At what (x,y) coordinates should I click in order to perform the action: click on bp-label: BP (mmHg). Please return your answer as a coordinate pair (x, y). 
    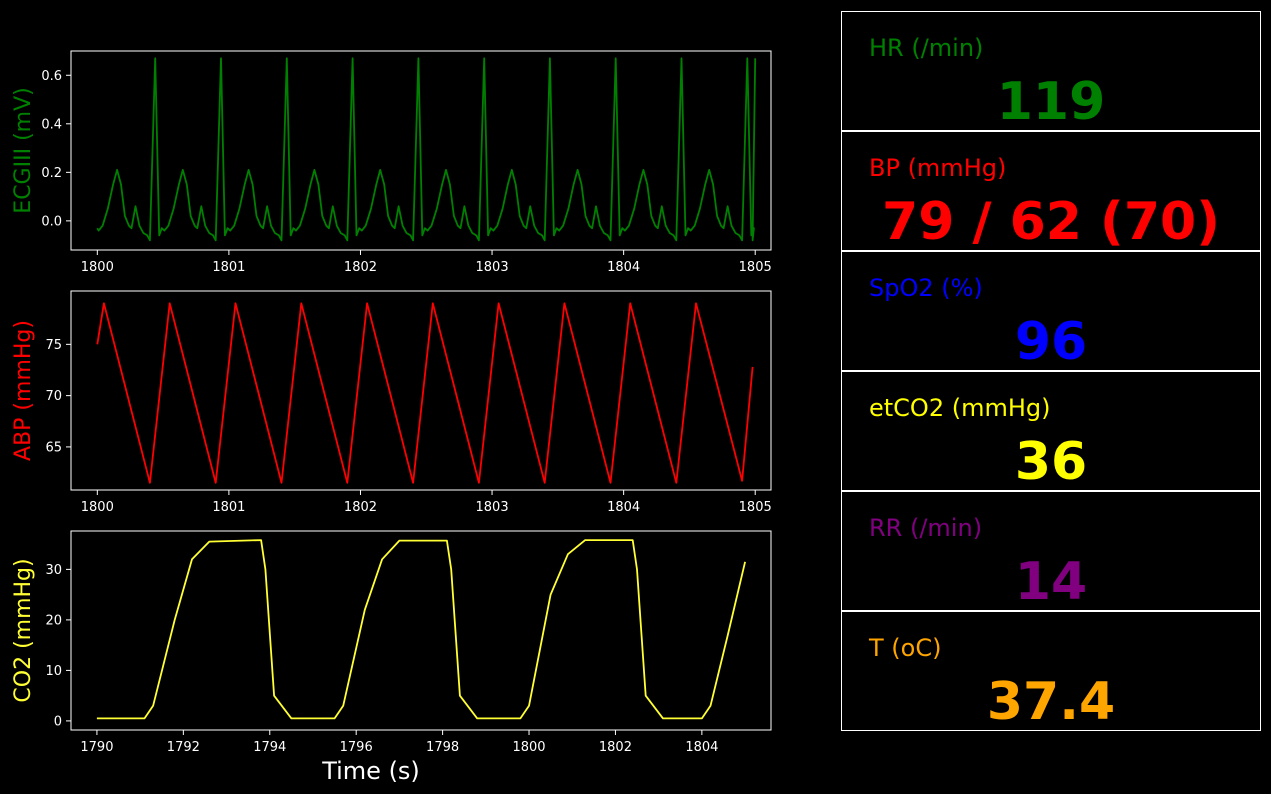
    Looking at the image, I should click on (938, 168).